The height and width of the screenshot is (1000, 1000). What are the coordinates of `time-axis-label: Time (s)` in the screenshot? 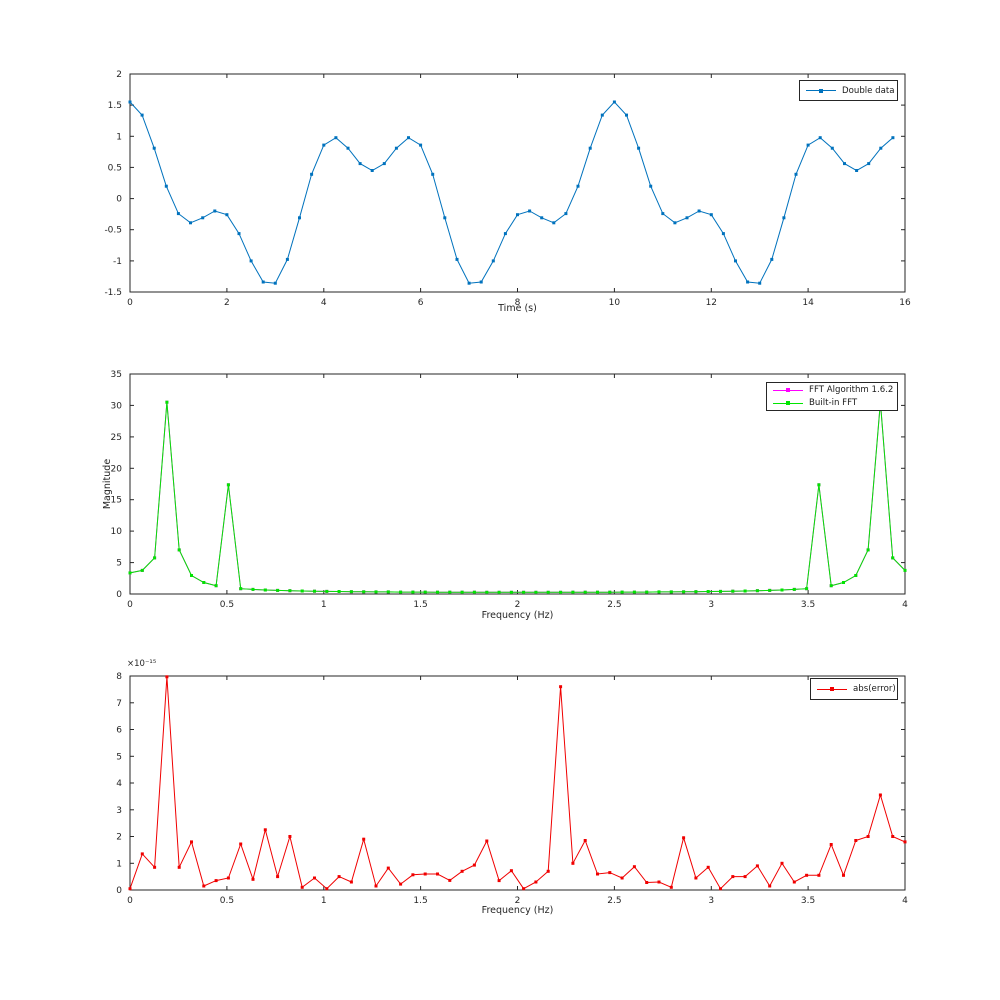 It's located at (517, 308).